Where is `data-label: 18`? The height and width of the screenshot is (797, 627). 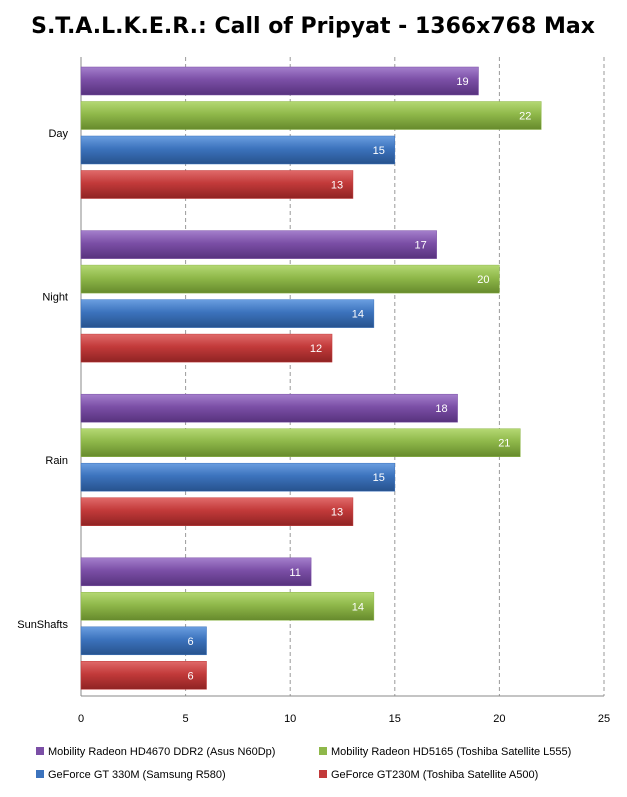
data-label: 18 is located at coordinates (441, 409).